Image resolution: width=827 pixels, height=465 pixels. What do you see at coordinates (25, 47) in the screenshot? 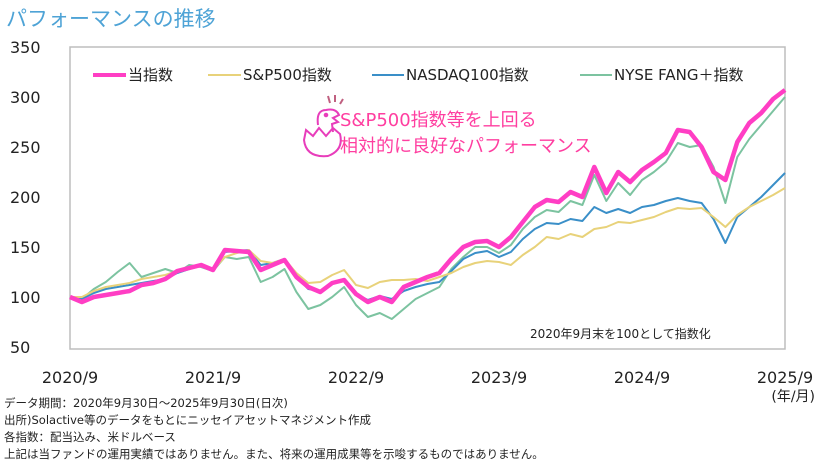
I see `y-tick-label: 350` at bounding box center [25, 47].